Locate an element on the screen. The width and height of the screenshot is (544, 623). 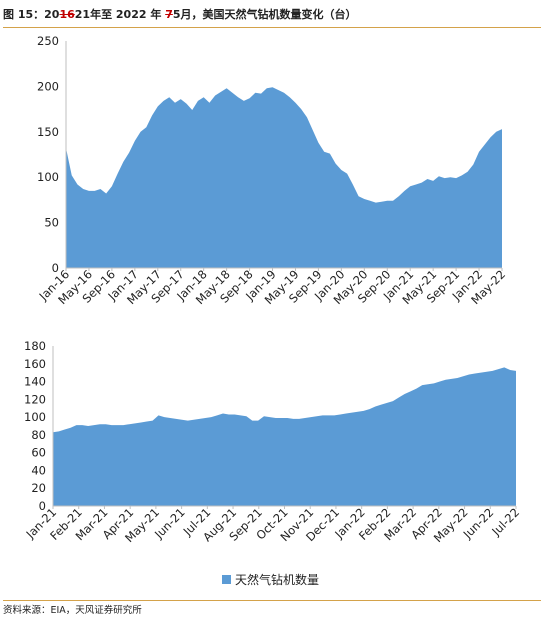
y-tick-label: 200 is located at coordinates (48, 86).